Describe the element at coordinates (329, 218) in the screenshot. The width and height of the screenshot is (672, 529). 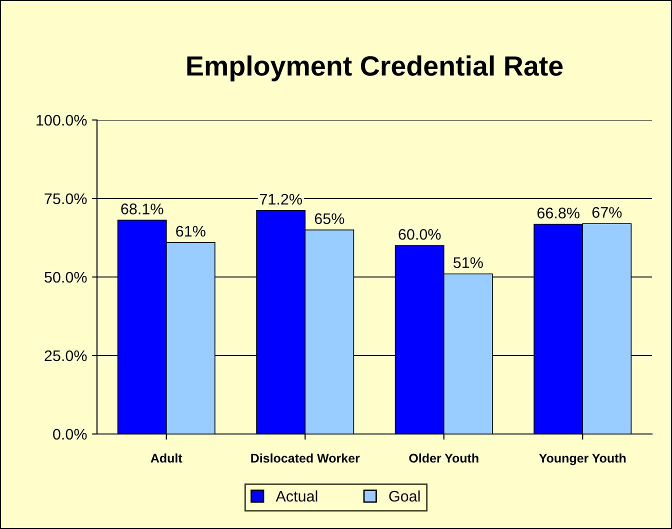
I see `data-label: 65%` at that location.